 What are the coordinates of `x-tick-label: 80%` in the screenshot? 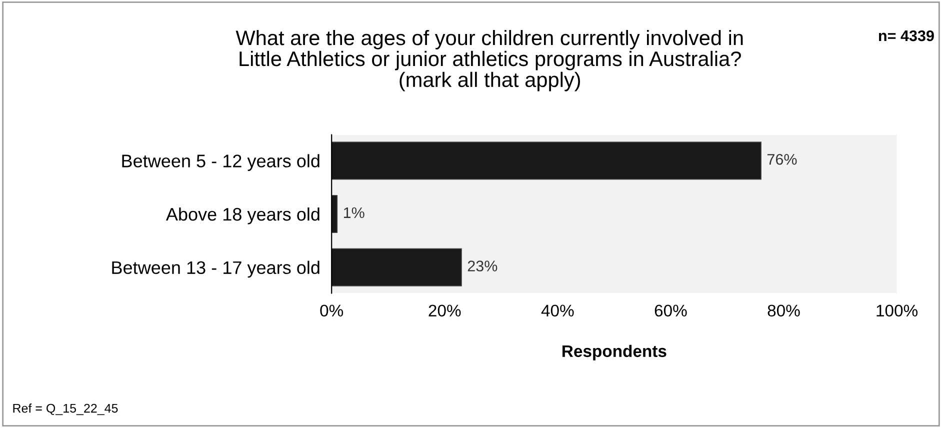 It's located at (784, 310).